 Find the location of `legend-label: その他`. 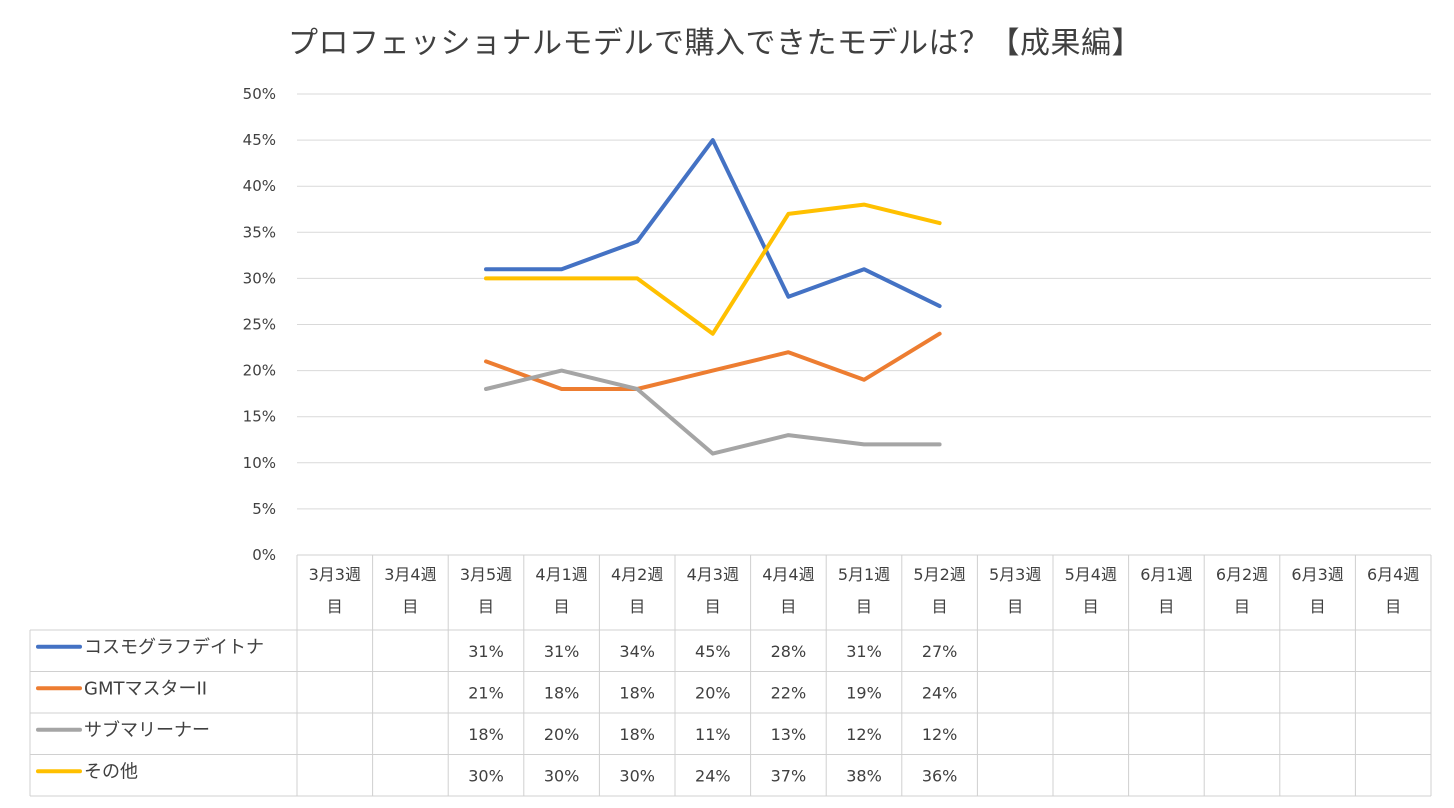

legend-label: その他 is located at coordinates (111, 771).